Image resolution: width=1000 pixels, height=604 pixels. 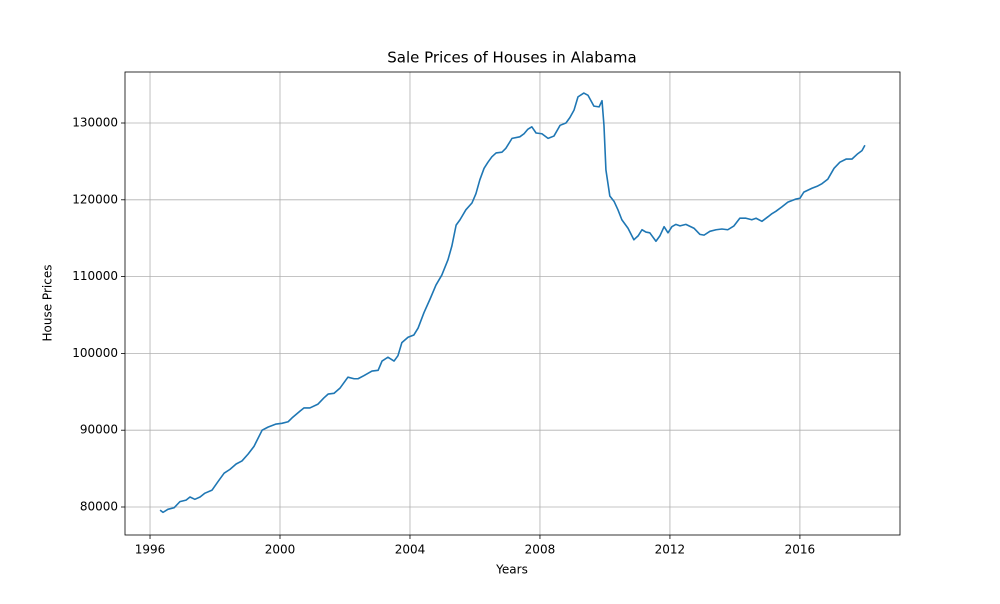 I want to click on chart-title: Sale Prices of Houses in Alabama, so click(x=511, y=58).